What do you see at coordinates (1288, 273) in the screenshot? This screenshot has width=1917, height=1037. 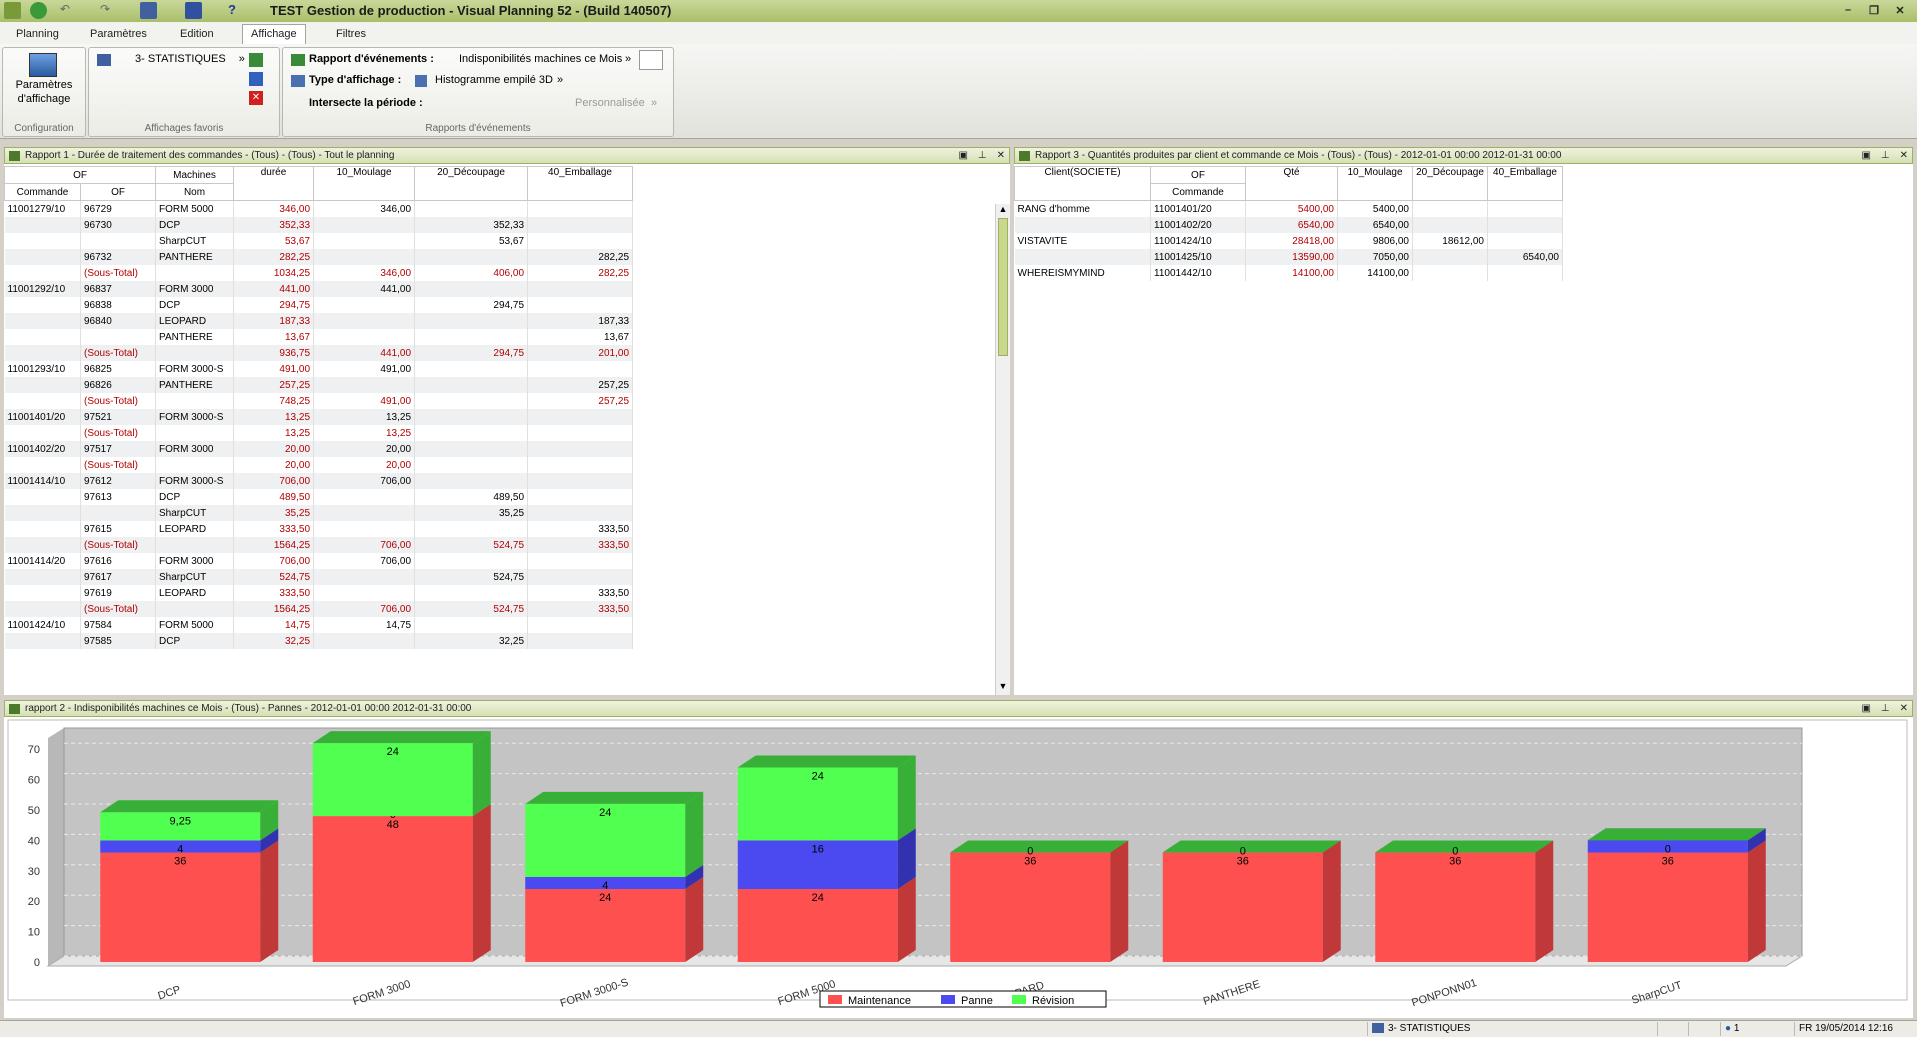 I see `table-row: WHEREISMYMIND 11001442/10 14100,00 14100,00` at bounding box center [1288, 273].